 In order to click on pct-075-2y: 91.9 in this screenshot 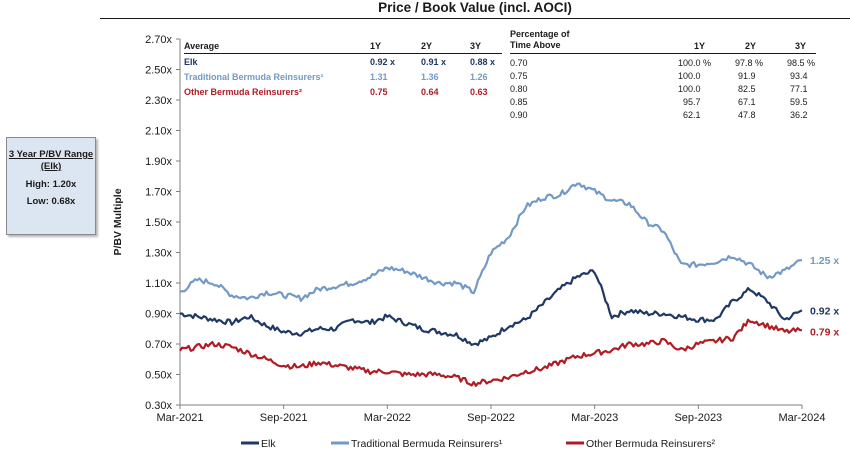, I will do `click(747, 76)`.